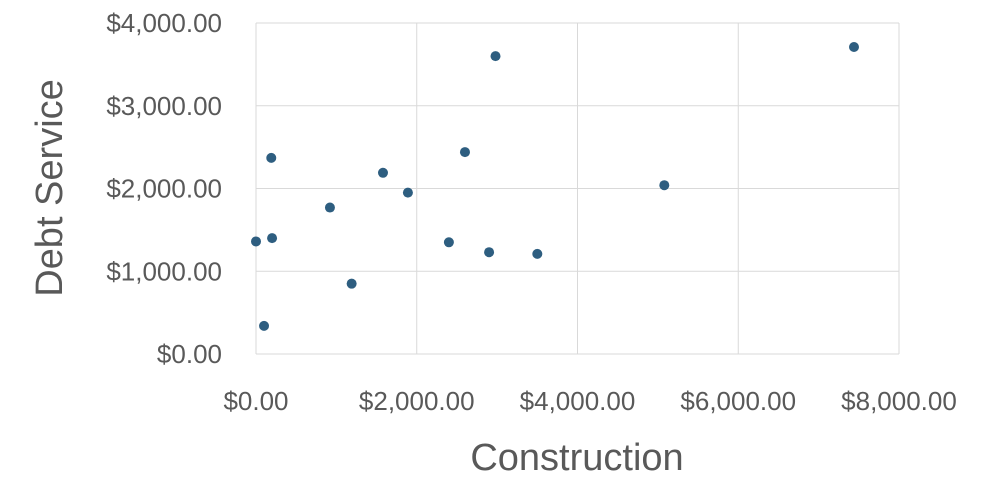 The width and height of the screenshot is (986, 490). Describe the element at coordinates (164, 23) in the screenshot. I see `y-tick-label: $4,000.00` at that location.